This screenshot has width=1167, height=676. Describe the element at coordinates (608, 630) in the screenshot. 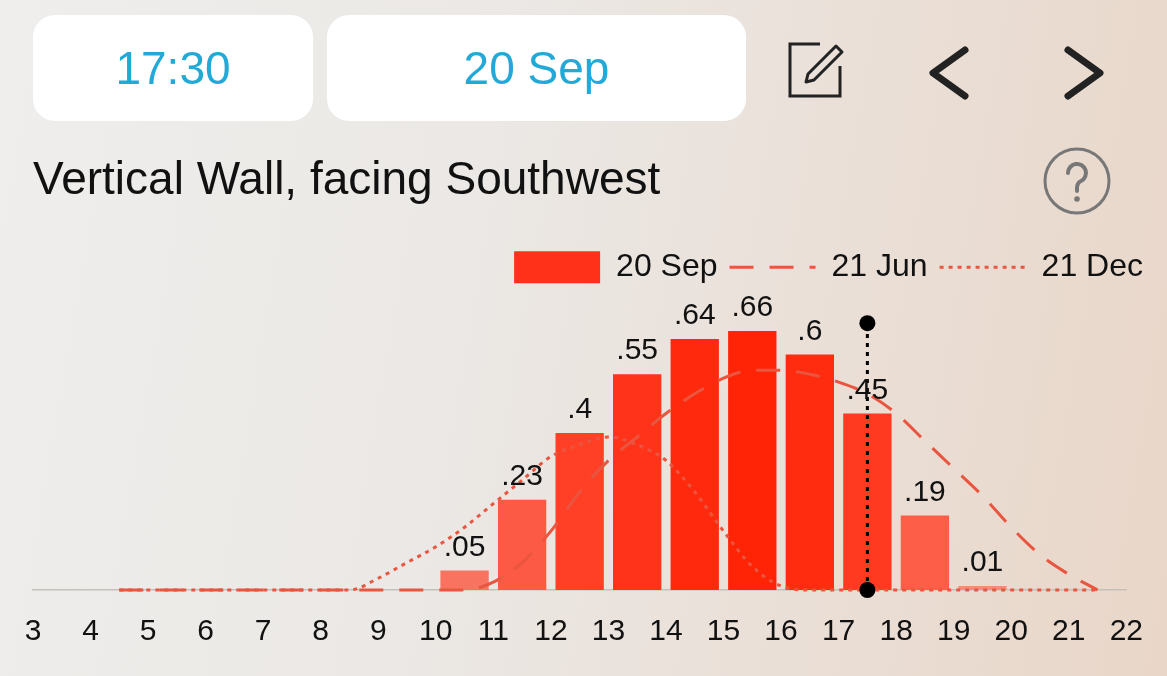

I see `x-tick-label: 13` at that location.